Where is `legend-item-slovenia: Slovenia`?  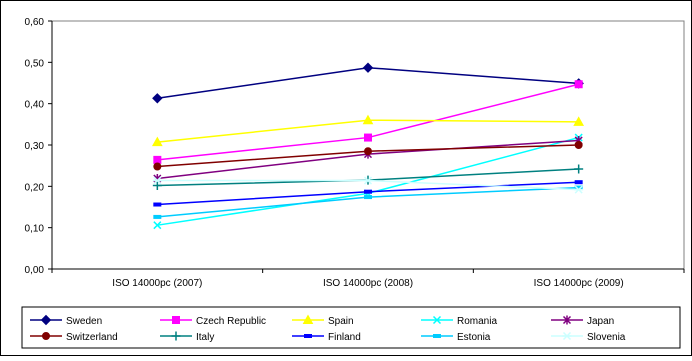 legend-item-slovenia: Slovenia is located at coordinates (588, 337).